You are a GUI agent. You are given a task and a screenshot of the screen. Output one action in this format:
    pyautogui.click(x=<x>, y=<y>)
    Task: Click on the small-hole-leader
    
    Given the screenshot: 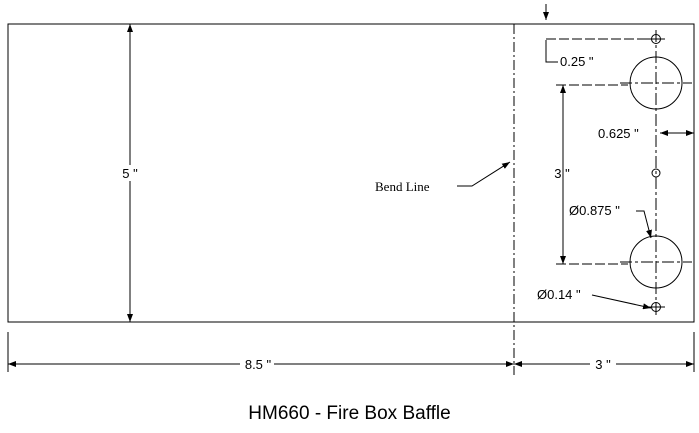 What is the action you would take?
    pyautogui.click(x=621, y=302)
    